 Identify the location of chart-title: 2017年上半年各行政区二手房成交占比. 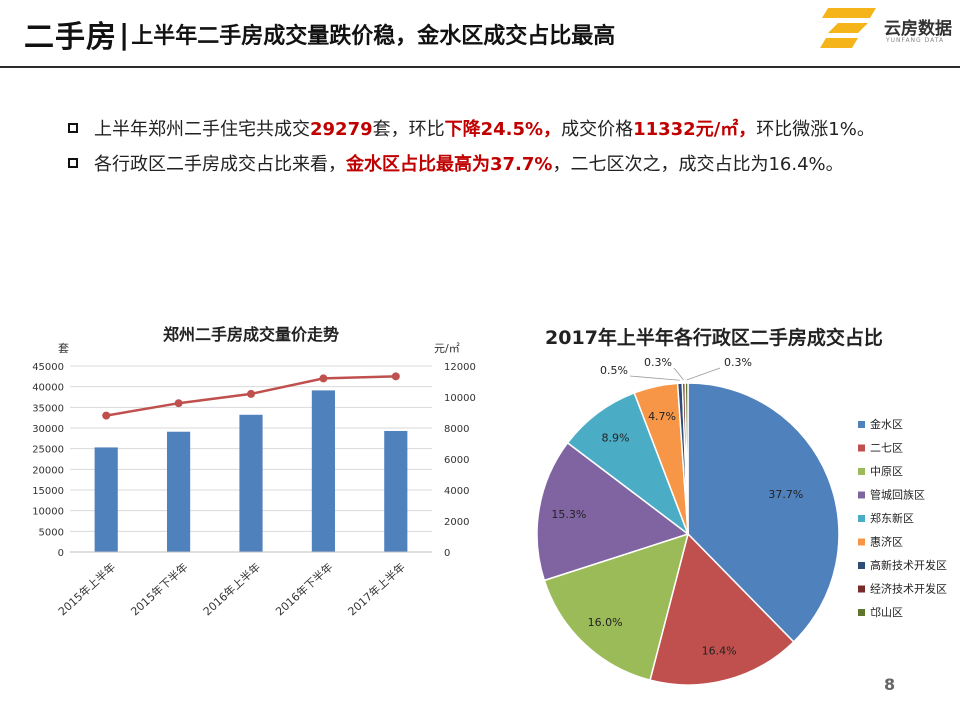
(714, 337).